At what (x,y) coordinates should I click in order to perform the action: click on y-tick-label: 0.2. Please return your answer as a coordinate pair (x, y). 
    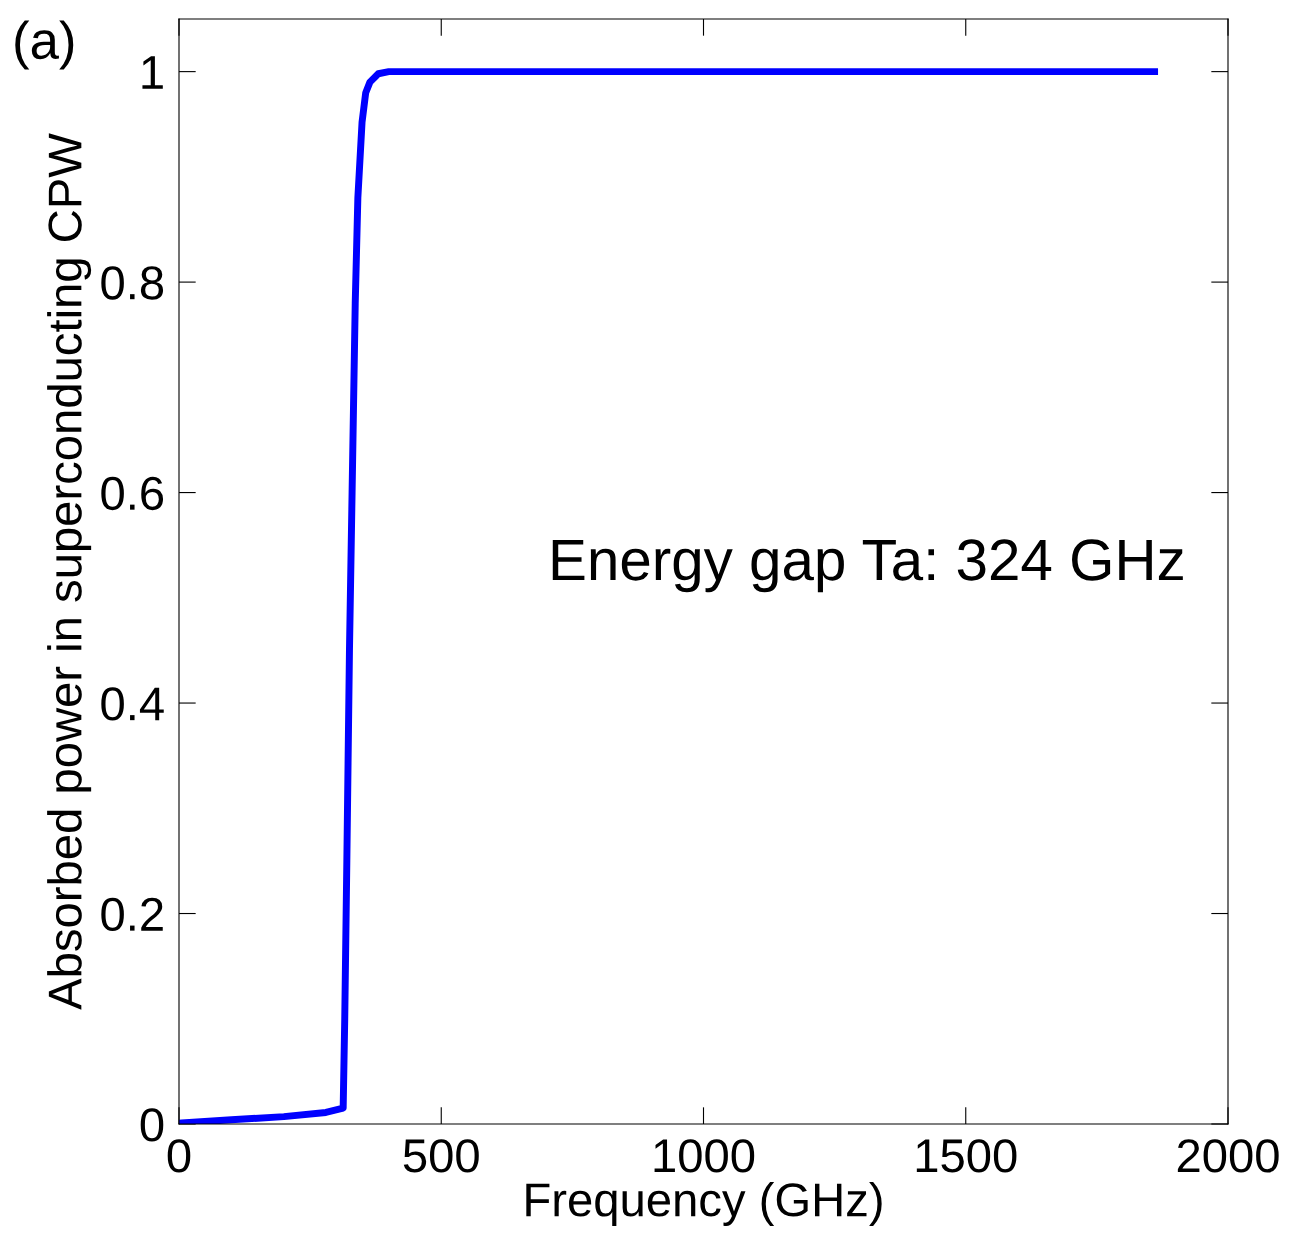
    Looking at the image, I should click on (132, 914).